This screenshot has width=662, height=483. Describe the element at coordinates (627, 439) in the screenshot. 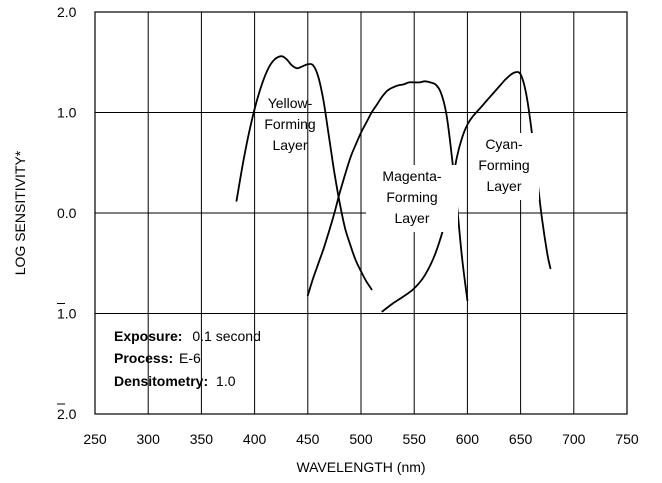

I see `x-tick-label-750: 750` at that location.